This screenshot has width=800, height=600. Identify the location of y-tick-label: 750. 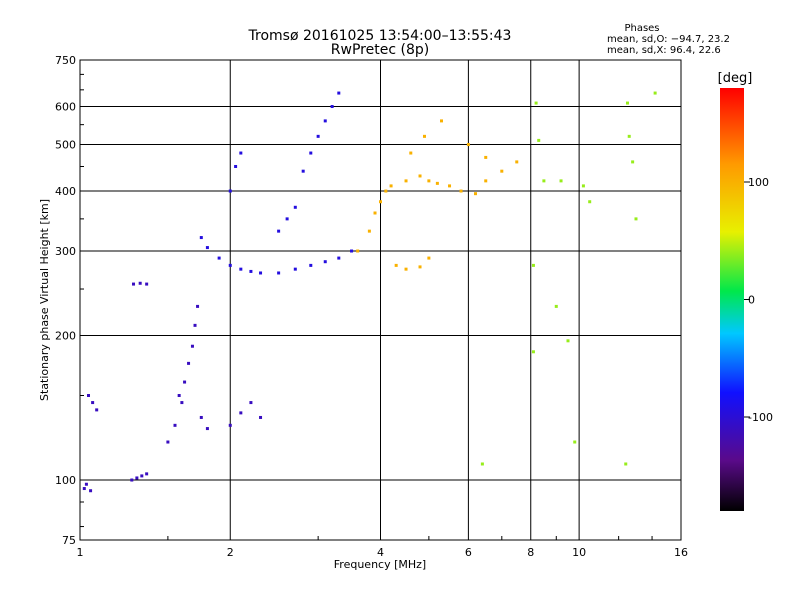
(65, 60).